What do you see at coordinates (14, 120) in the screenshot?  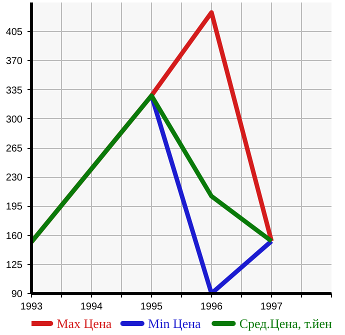 I see `y-tick-label: 300` at bounding box center [14, 120].